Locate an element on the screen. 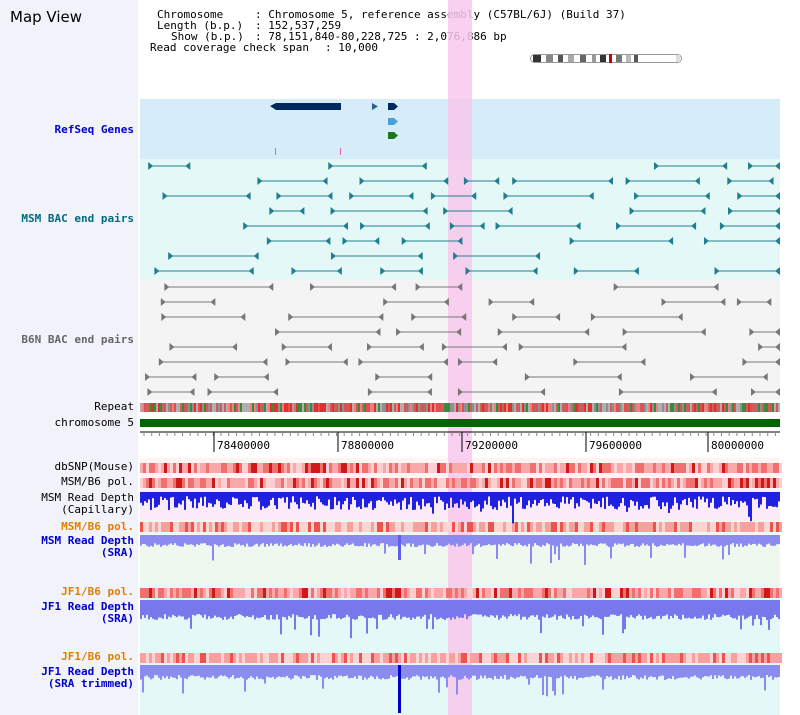 This screenshot has height=715, width=800. track-label-b6n-bac: B6N BAC end pairs is located at coordinates (77, 339).